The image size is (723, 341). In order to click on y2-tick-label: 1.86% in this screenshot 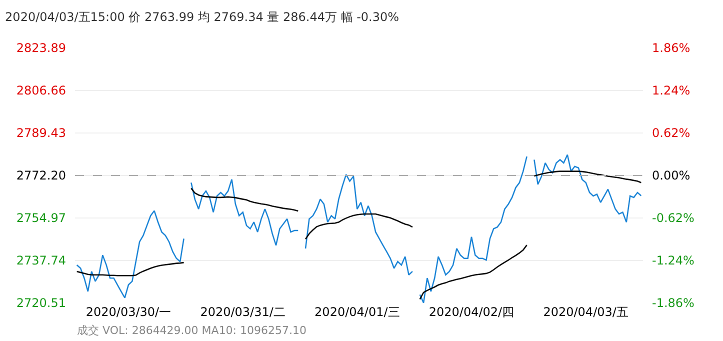, I will do `click(671, 48)`.